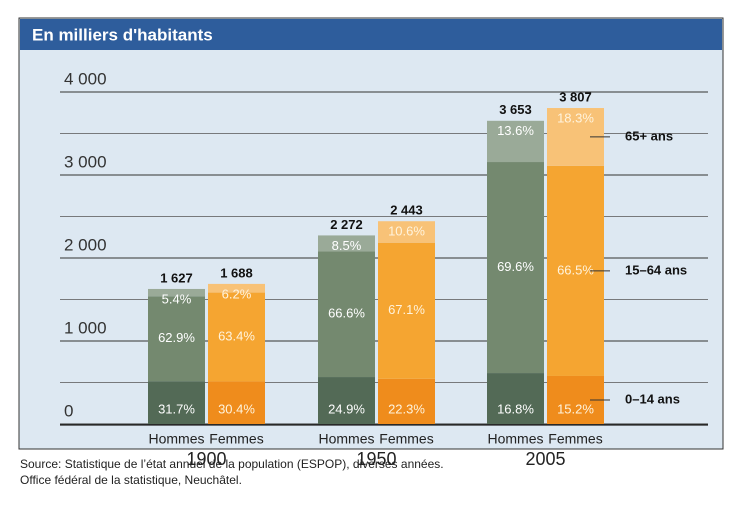 The height and width of the screenshot is (513, 742). I want to click on value-label: 22.3%, so click(406, 408).